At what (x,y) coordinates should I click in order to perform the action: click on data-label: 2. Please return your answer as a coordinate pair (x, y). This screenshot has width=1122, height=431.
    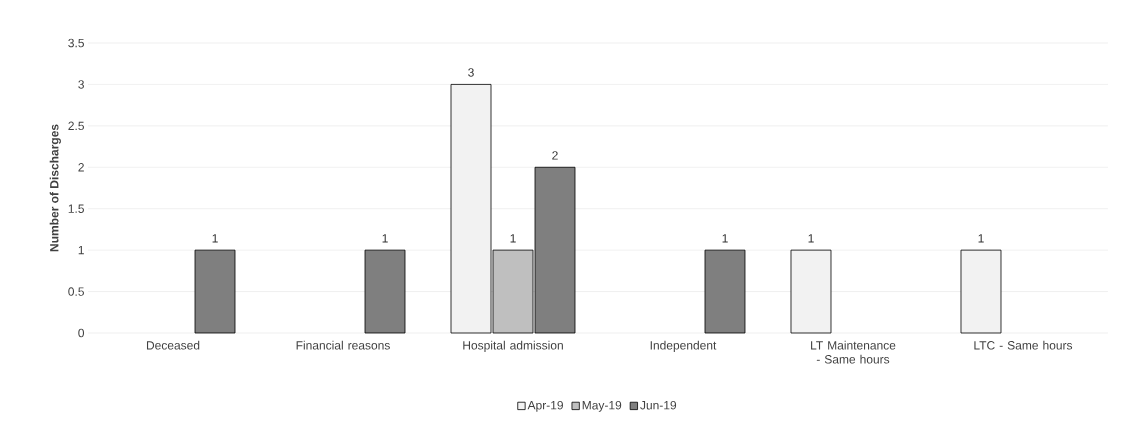
    Looking at the image, I should click on (555, 155).